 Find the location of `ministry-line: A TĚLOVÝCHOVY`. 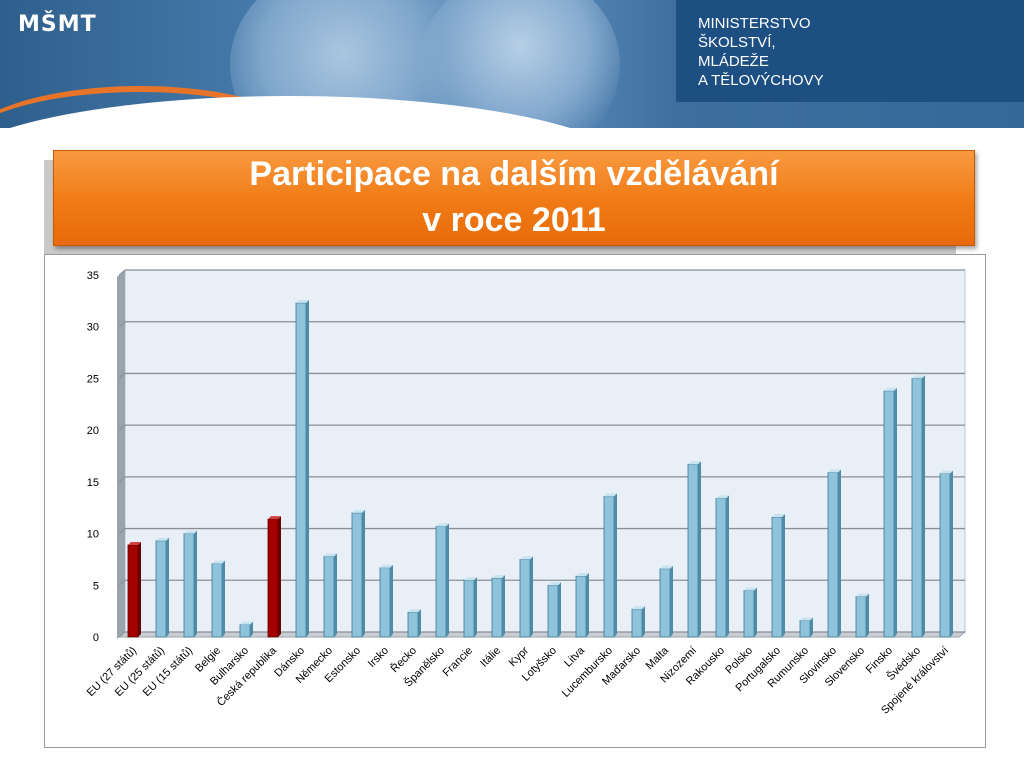

ministry-line: A TĚLOVÝCHOVY is located at coordinates (761, 80).